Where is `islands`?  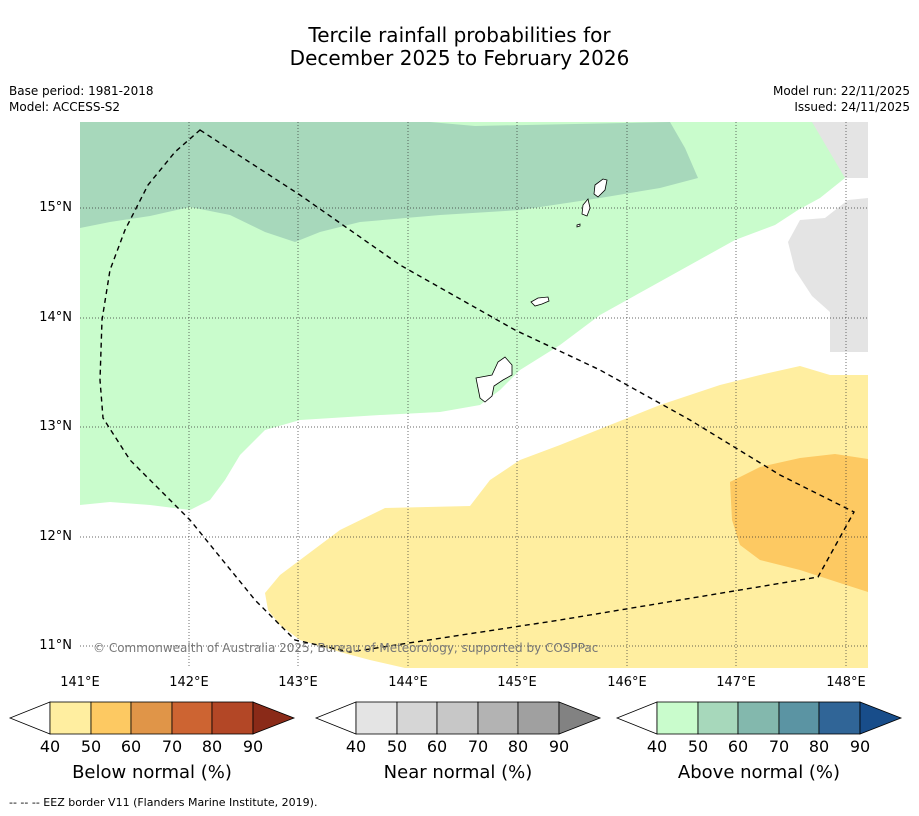
islands is located at coordinates (541, 290).